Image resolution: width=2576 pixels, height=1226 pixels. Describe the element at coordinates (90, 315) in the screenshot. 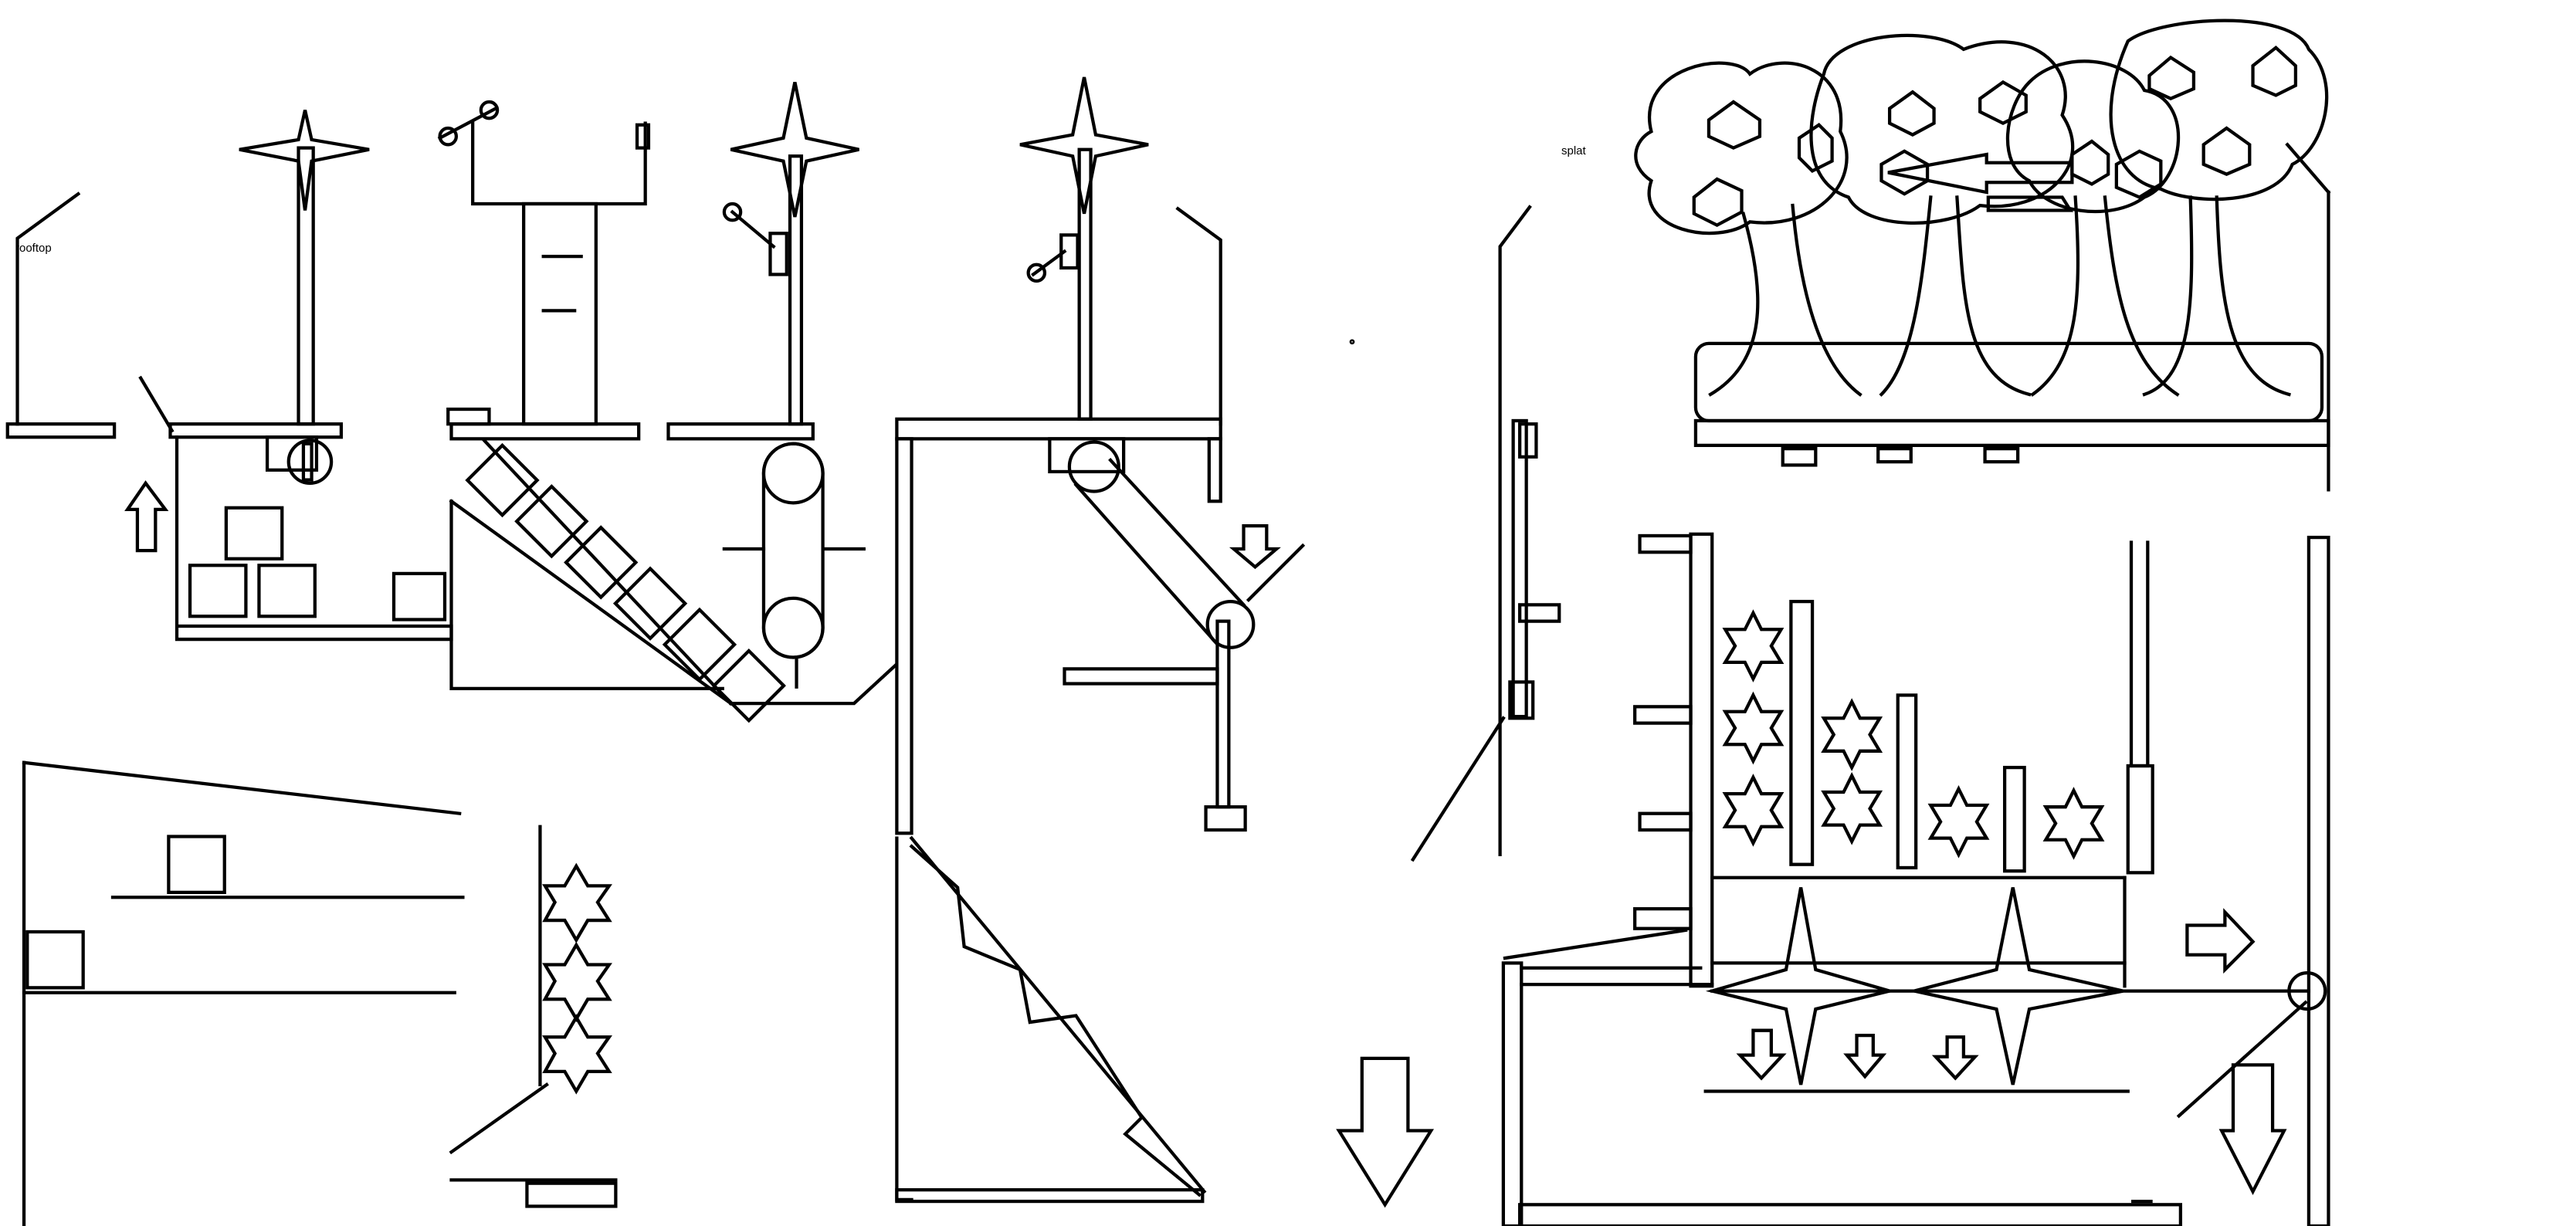

I see `rooftop-ledge` at that location.